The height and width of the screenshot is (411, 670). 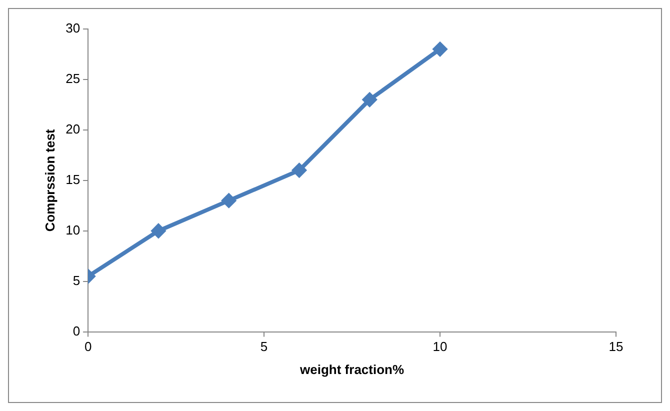 I want to click on y-tick-label: 5, so click(x=76, y=280).